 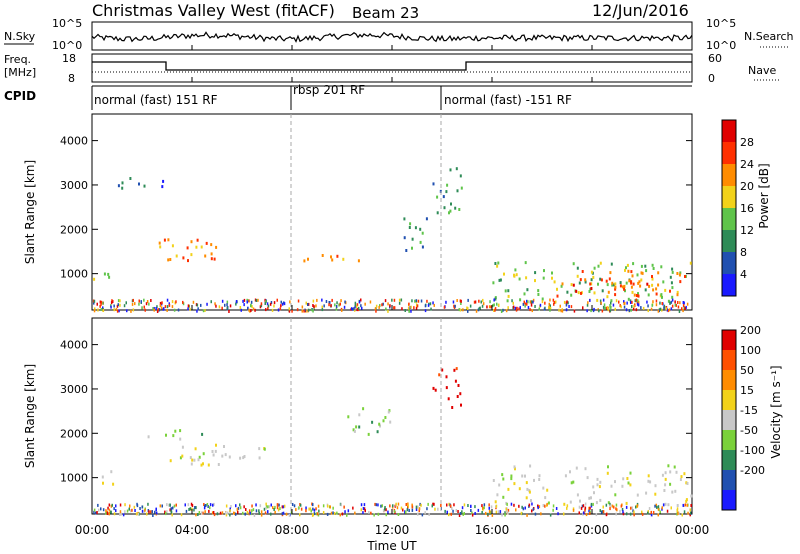 I want to click on noise-tick-high-left: 10^5, so click(x=67, y=23).